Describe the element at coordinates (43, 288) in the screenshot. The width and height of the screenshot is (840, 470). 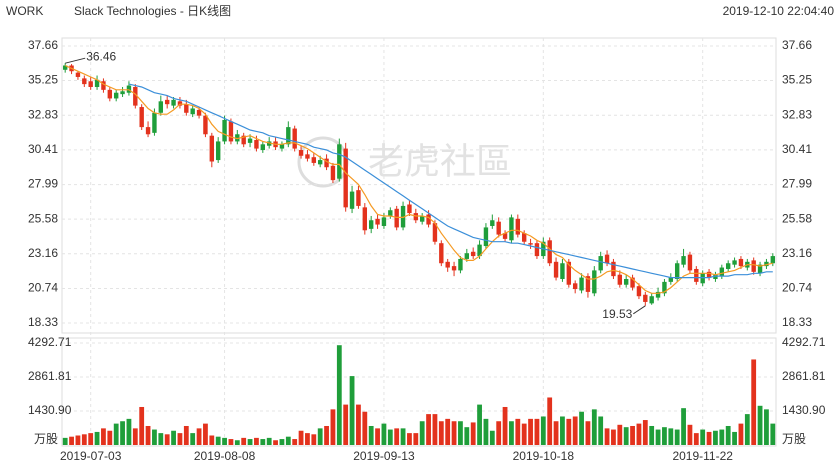
I see `y-tick-label: 20.74` at that location.